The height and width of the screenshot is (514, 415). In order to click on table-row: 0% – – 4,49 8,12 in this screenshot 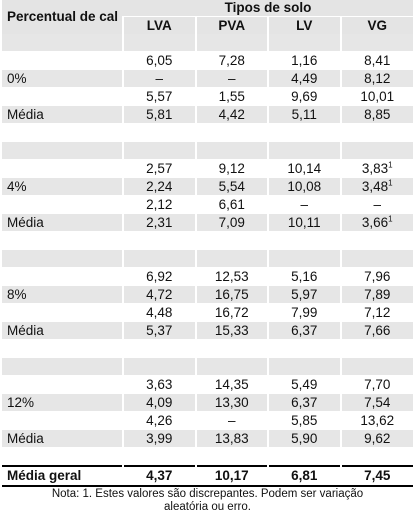, I will do `click(208, 78)`.